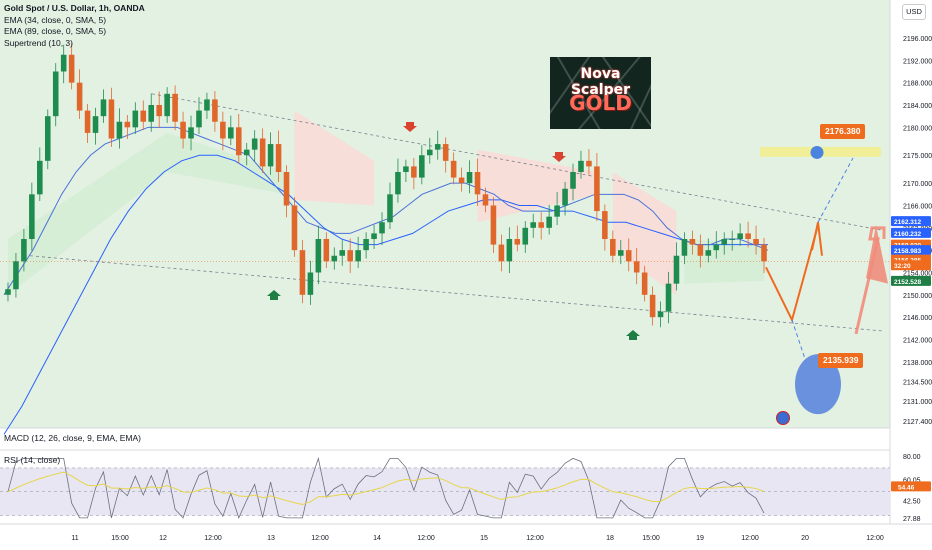 The width and height of the screenshot is (932, 550). What do you see at coordinates (783, 418) in the screenshot?
I see `us-flag-icon` at bounding box center [783, 418].